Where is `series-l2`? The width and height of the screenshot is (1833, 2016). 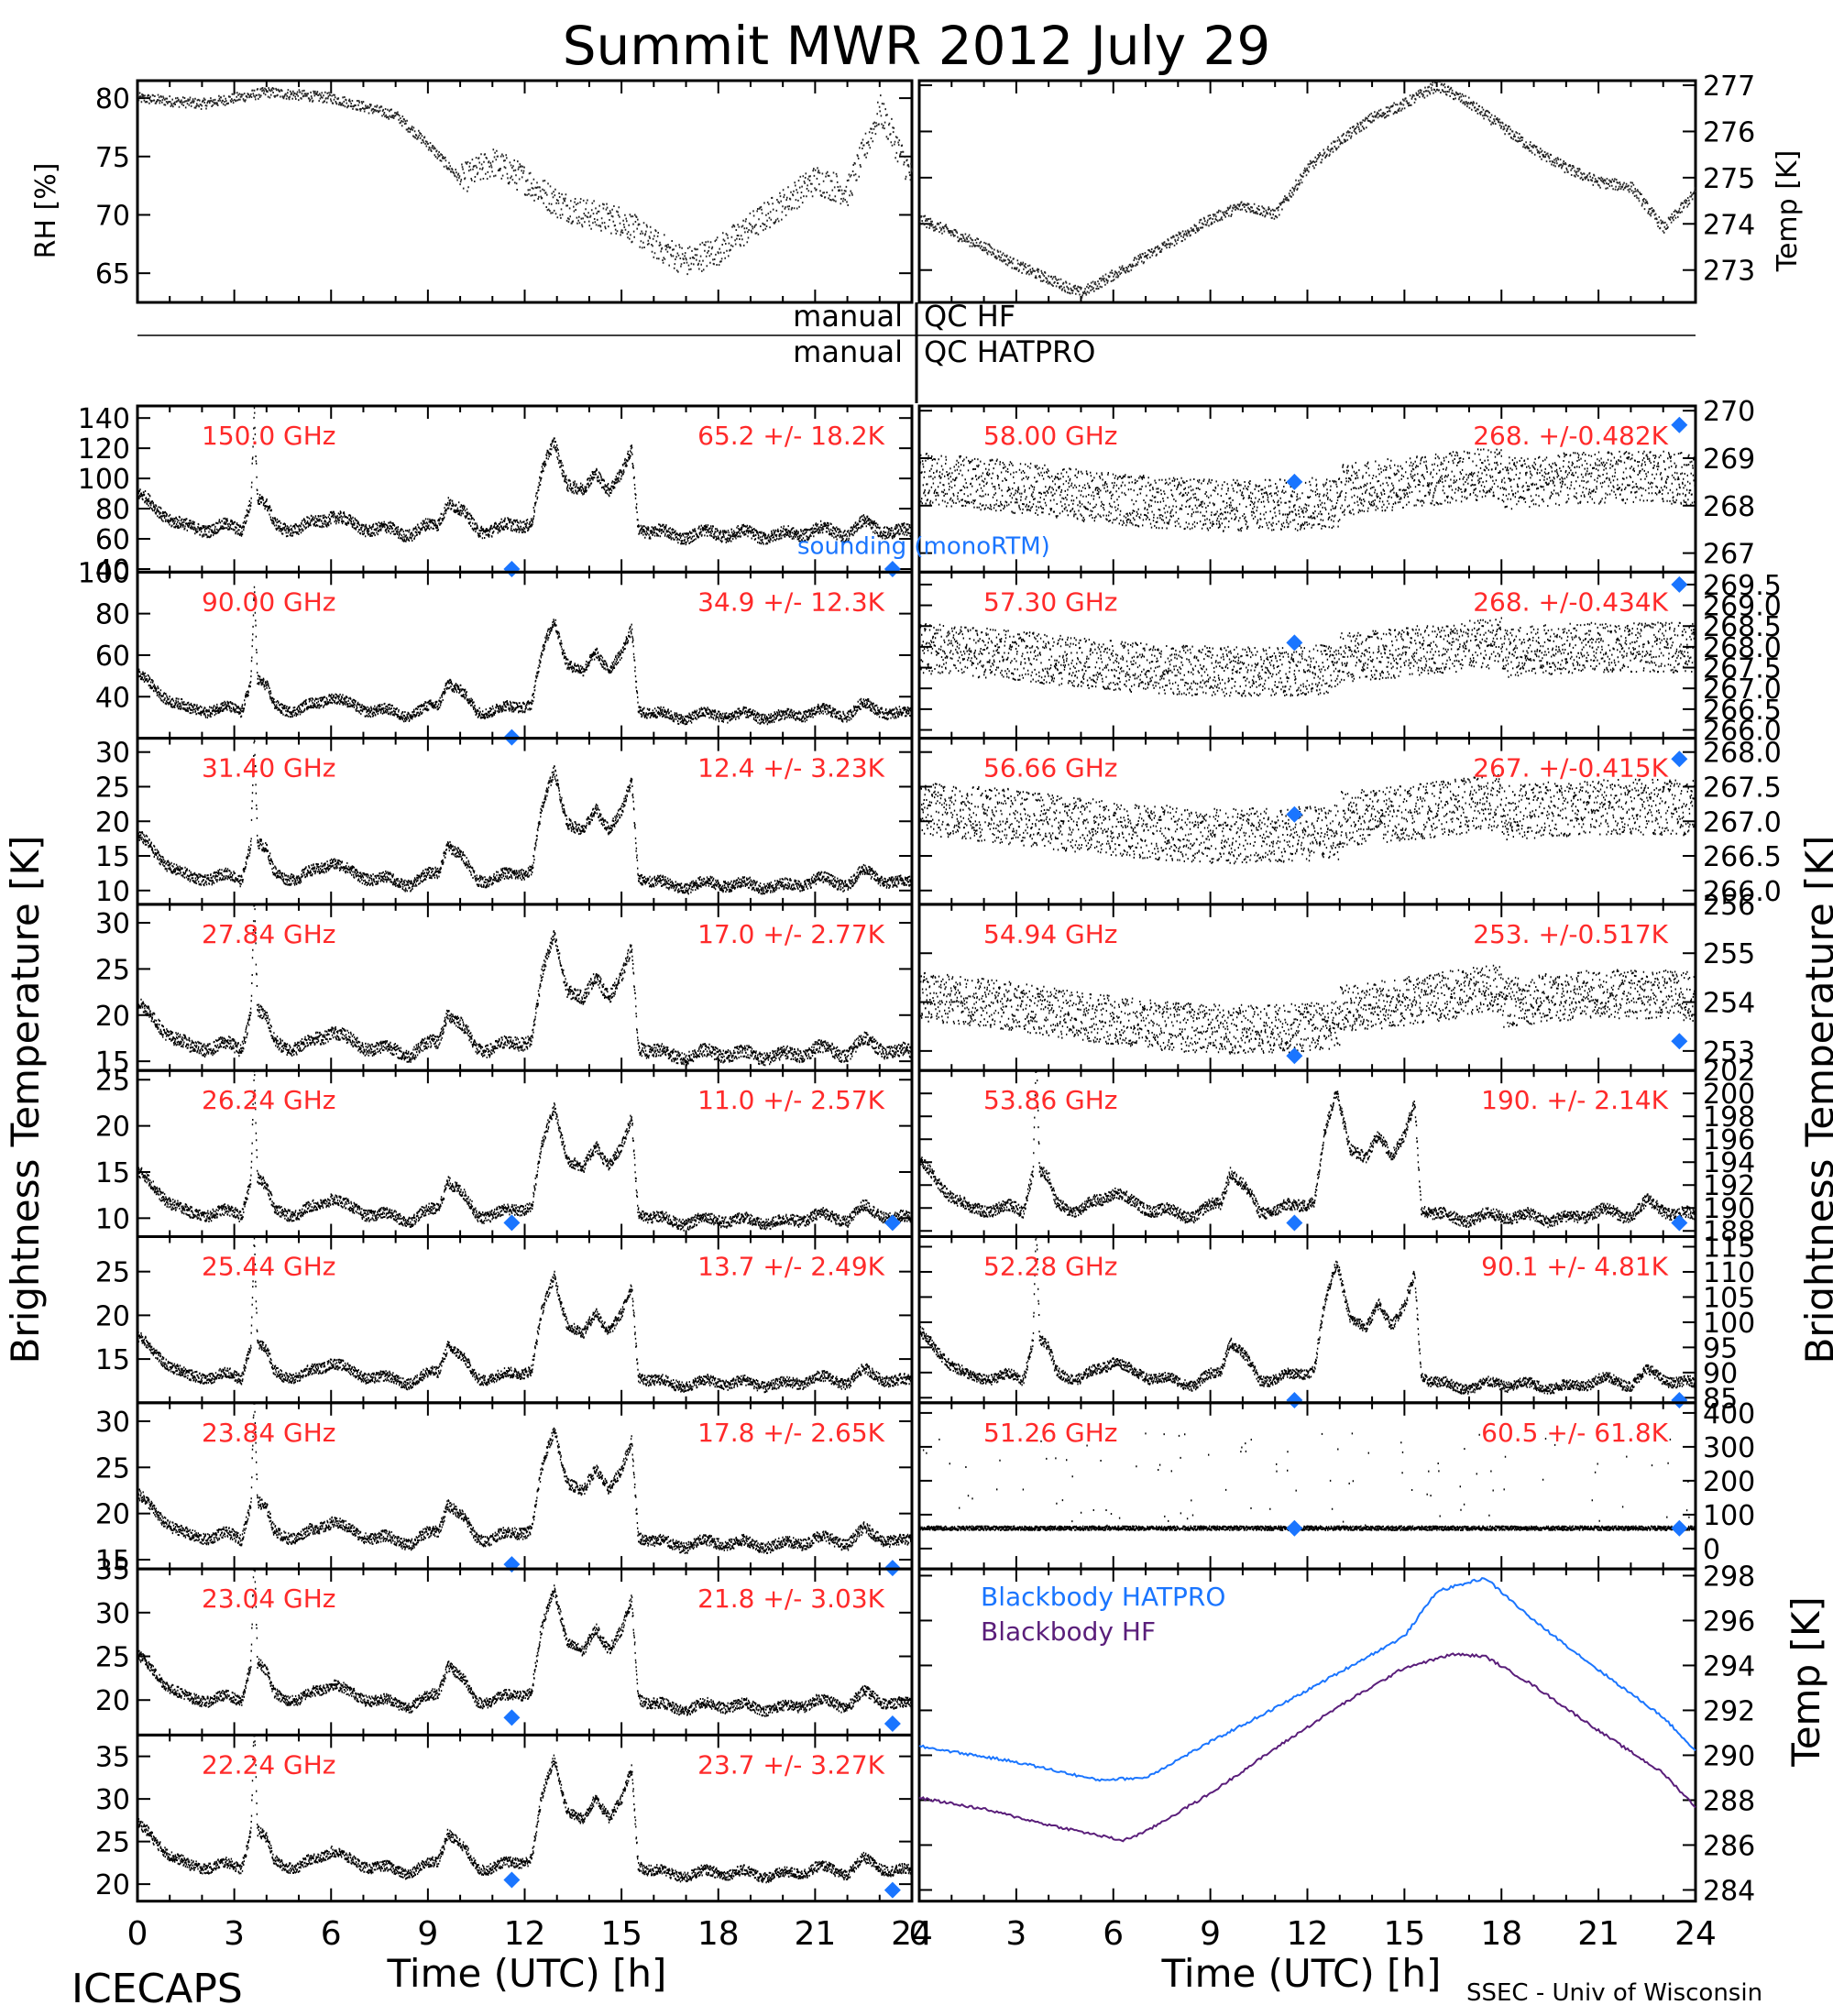 series-l2 is located at coordinates (525, 656).